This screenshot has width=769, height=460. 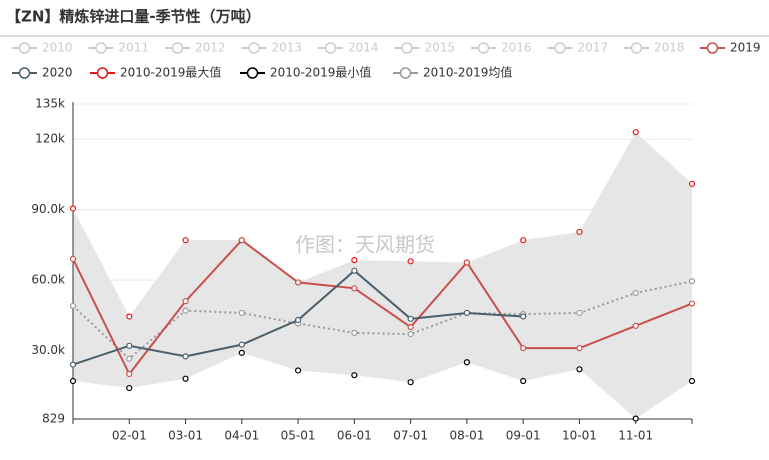 What do you see at coordinates (745, 48) in the screenshot?
I see `legend-label: 2019` at bounding box center [745, 48].